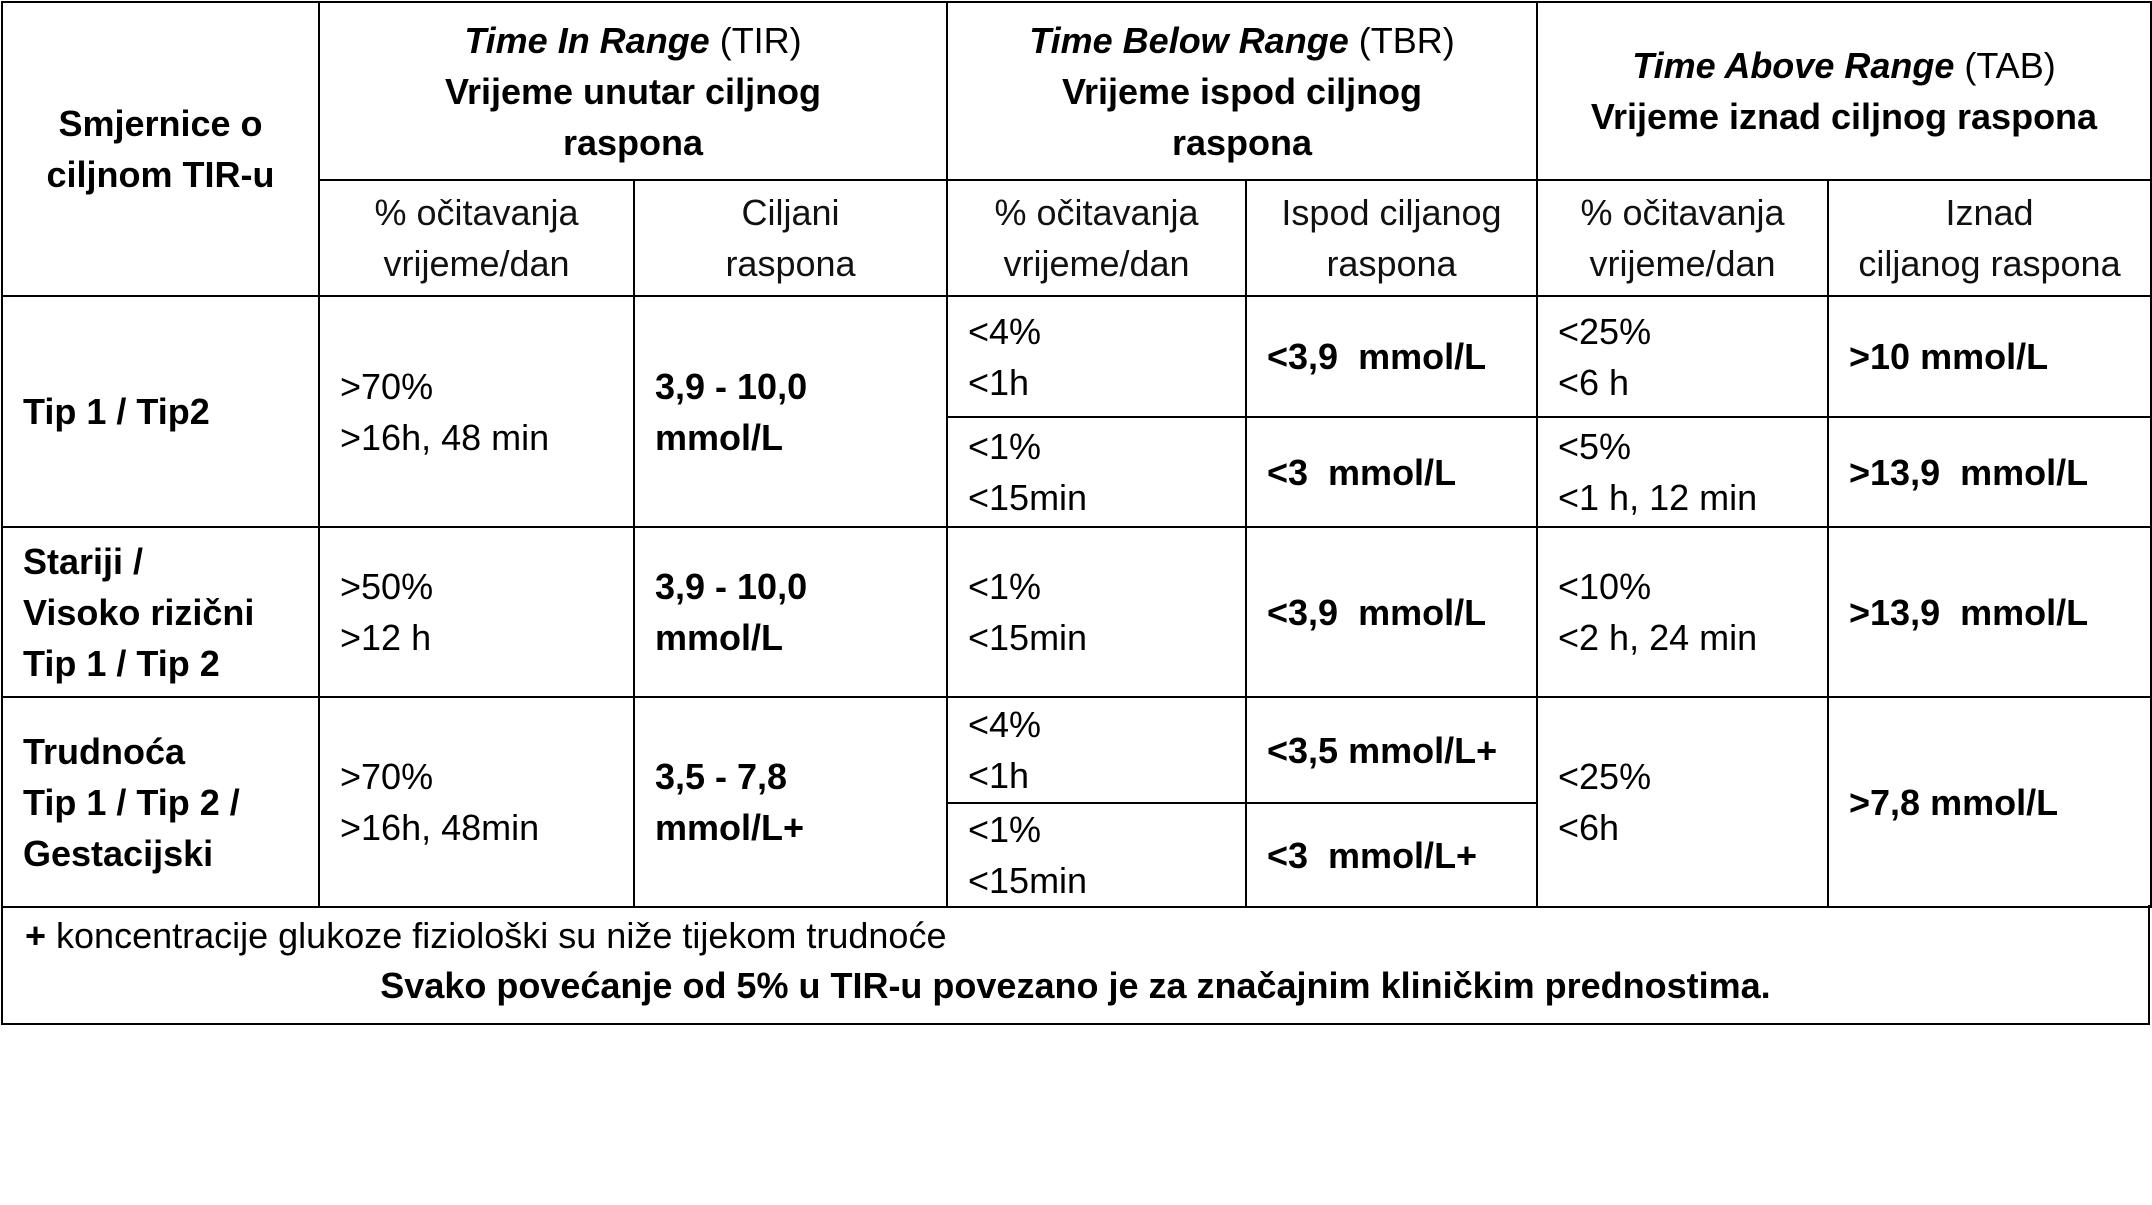 Image resolution: width=2152 pixels, height=1205 pixels. What do you see at coordinates (1391, 855) in the screenshot?
I see `row3-tbr-range-b: <3 mmol/L+` at bounding box center [1391, 855].